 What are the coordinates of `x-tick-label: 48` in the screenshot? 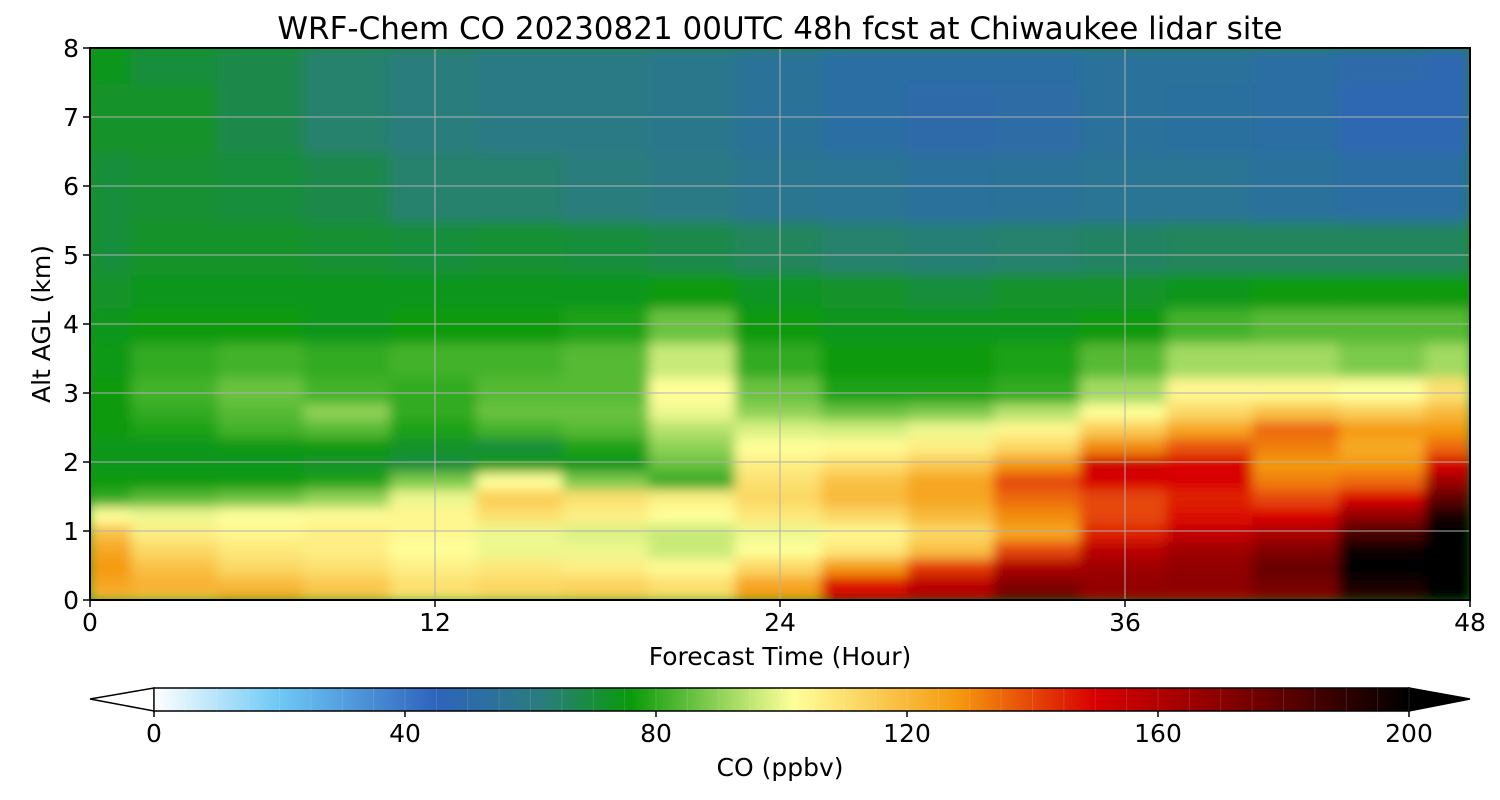 It's located at (1470, 622).